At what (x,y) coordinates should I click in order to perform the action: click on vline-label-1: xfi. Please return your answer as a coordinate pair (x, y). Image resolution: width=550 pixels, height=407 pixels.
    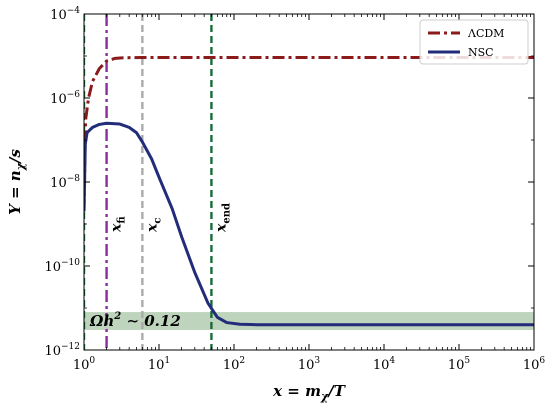
    Looking at the image, I should click on (118, 224).